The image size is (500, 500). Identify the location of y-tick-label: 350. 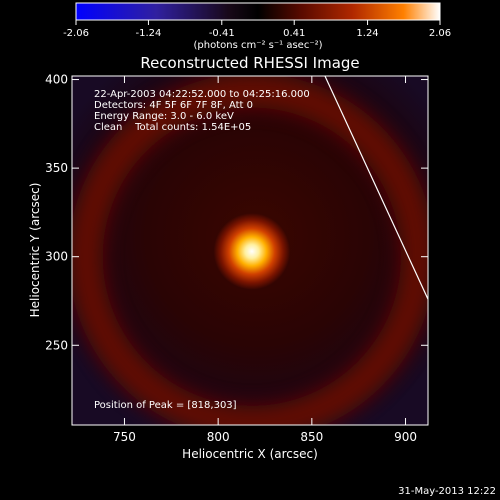
(56, 168).